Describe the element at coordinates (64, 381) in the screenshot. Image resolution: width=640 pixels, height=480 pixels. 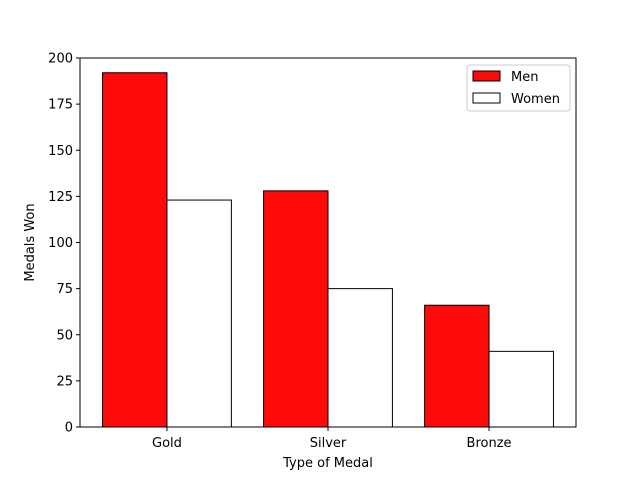
I see `y-tick-label: 25` at that location.